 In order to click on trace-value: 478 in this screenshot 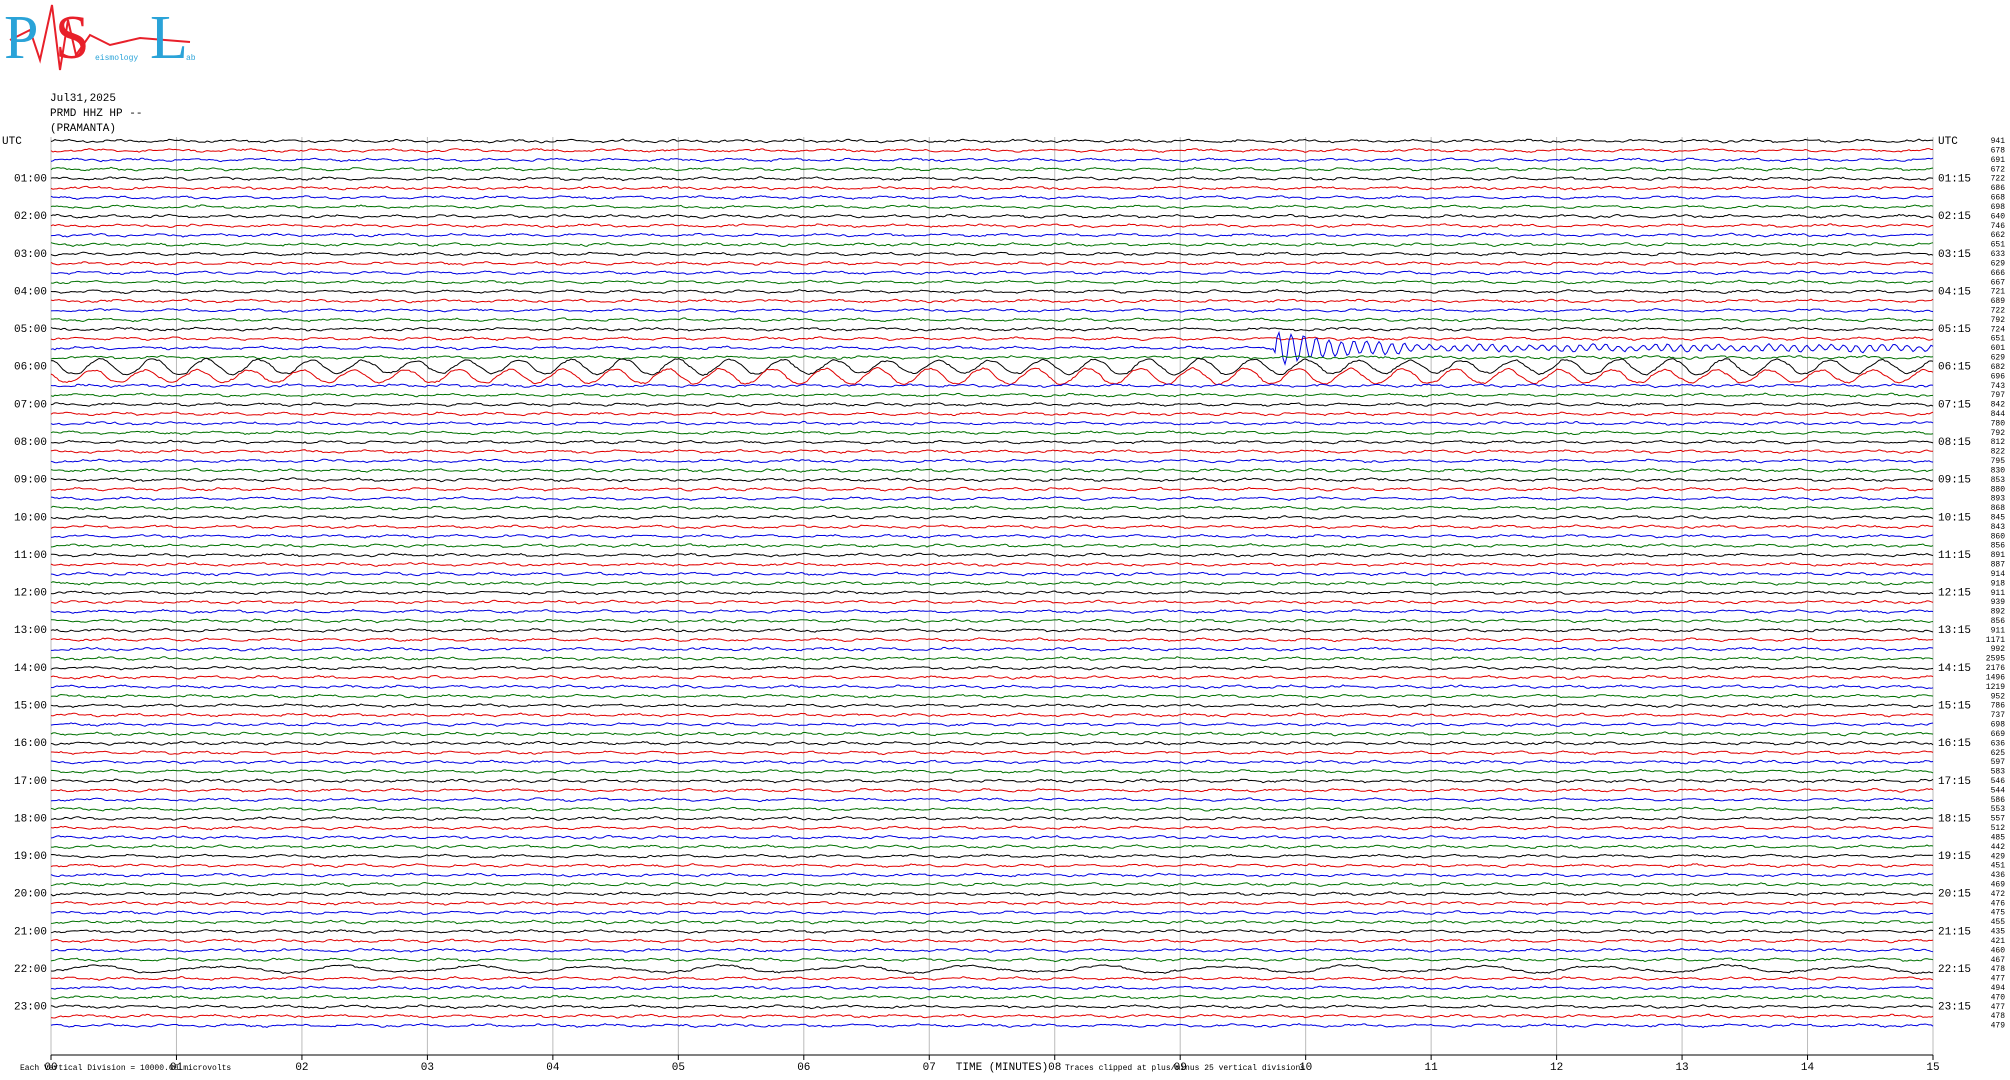, I will do `click(1998, 969)`.